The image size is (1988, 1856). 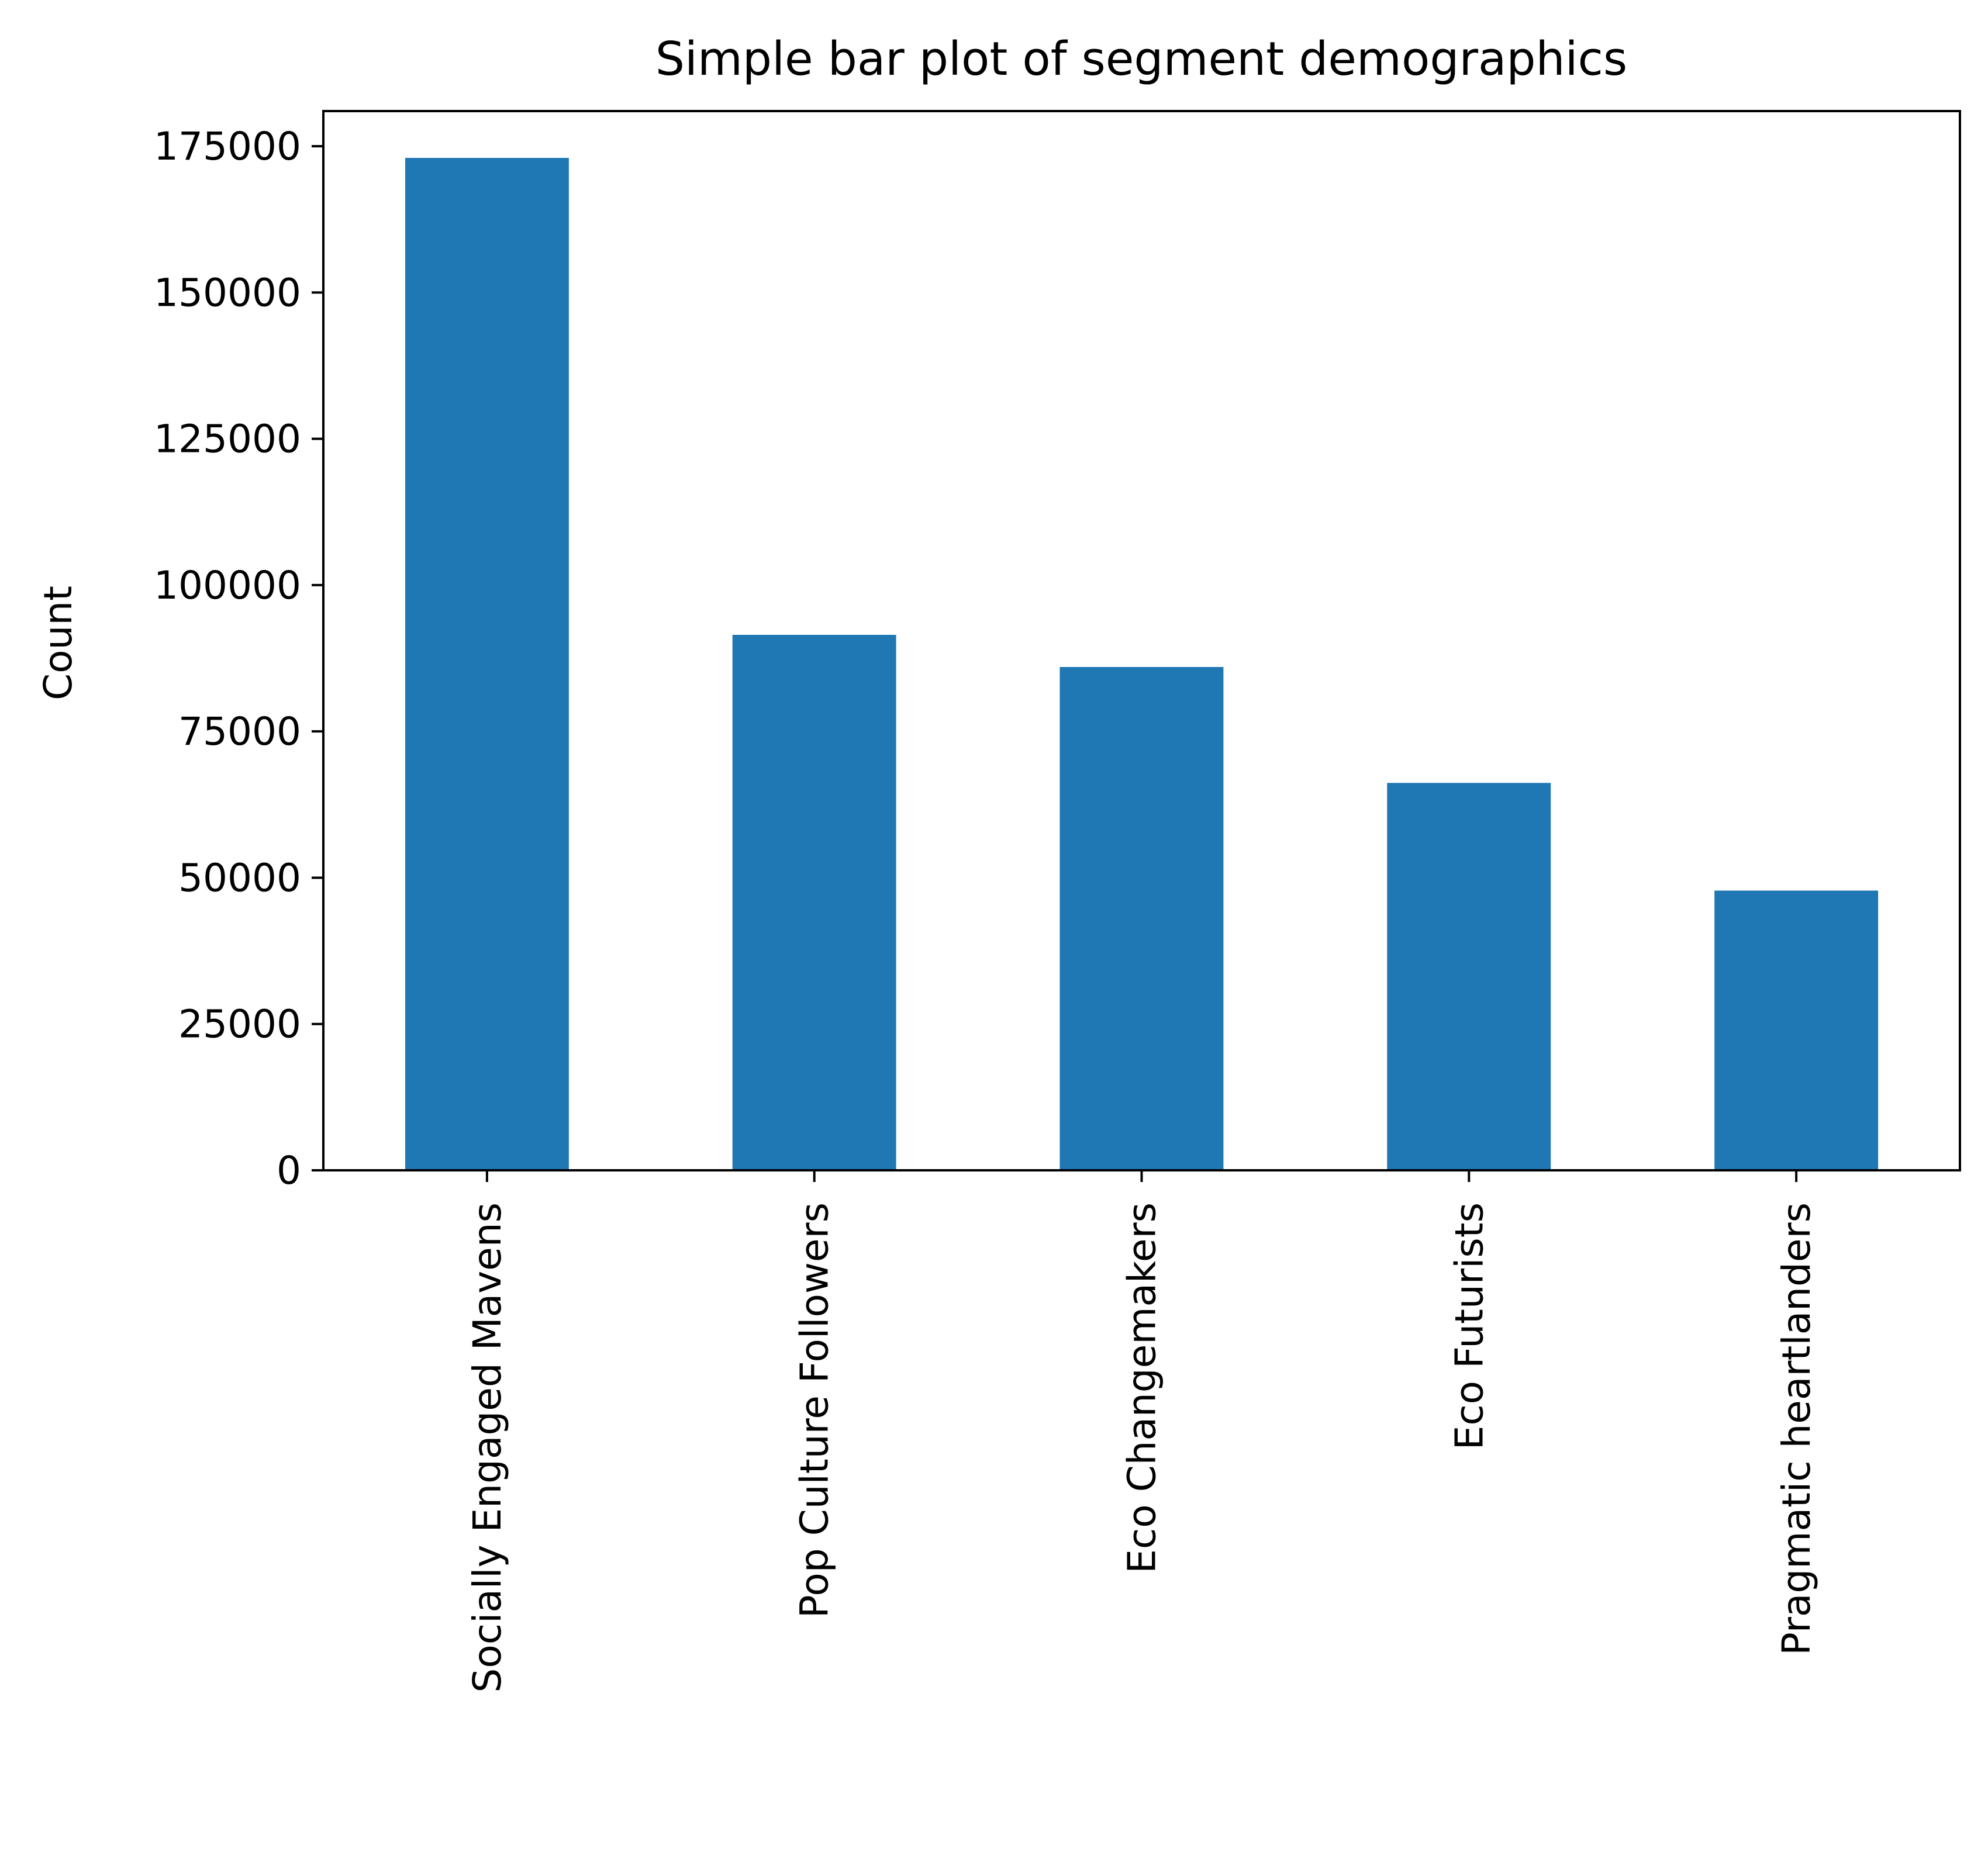 I want to click on y-tick-label: 125000, so click(x=228, y=439).